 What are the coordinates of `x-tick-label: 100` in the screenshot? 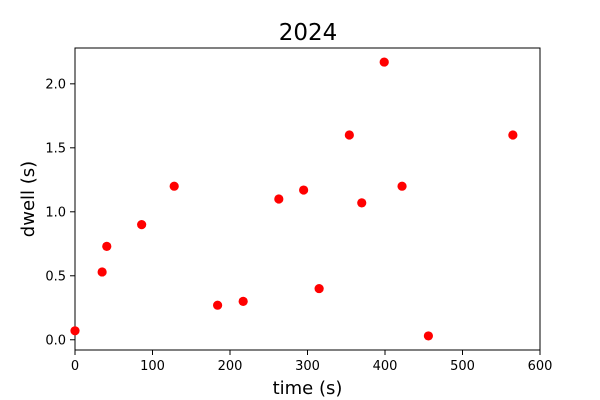 It's located at (152, 366).